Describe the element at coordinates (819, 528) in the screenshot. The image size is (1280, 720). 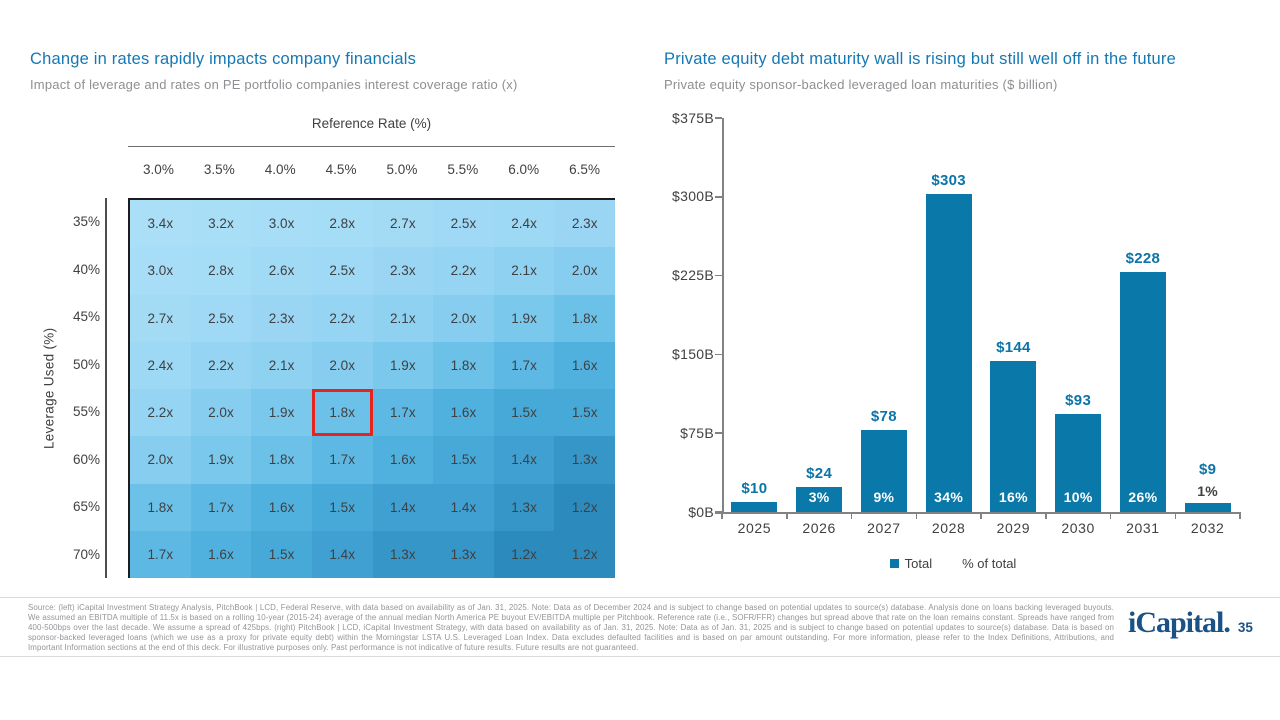
I see `x-category-label: 2026` at that location.